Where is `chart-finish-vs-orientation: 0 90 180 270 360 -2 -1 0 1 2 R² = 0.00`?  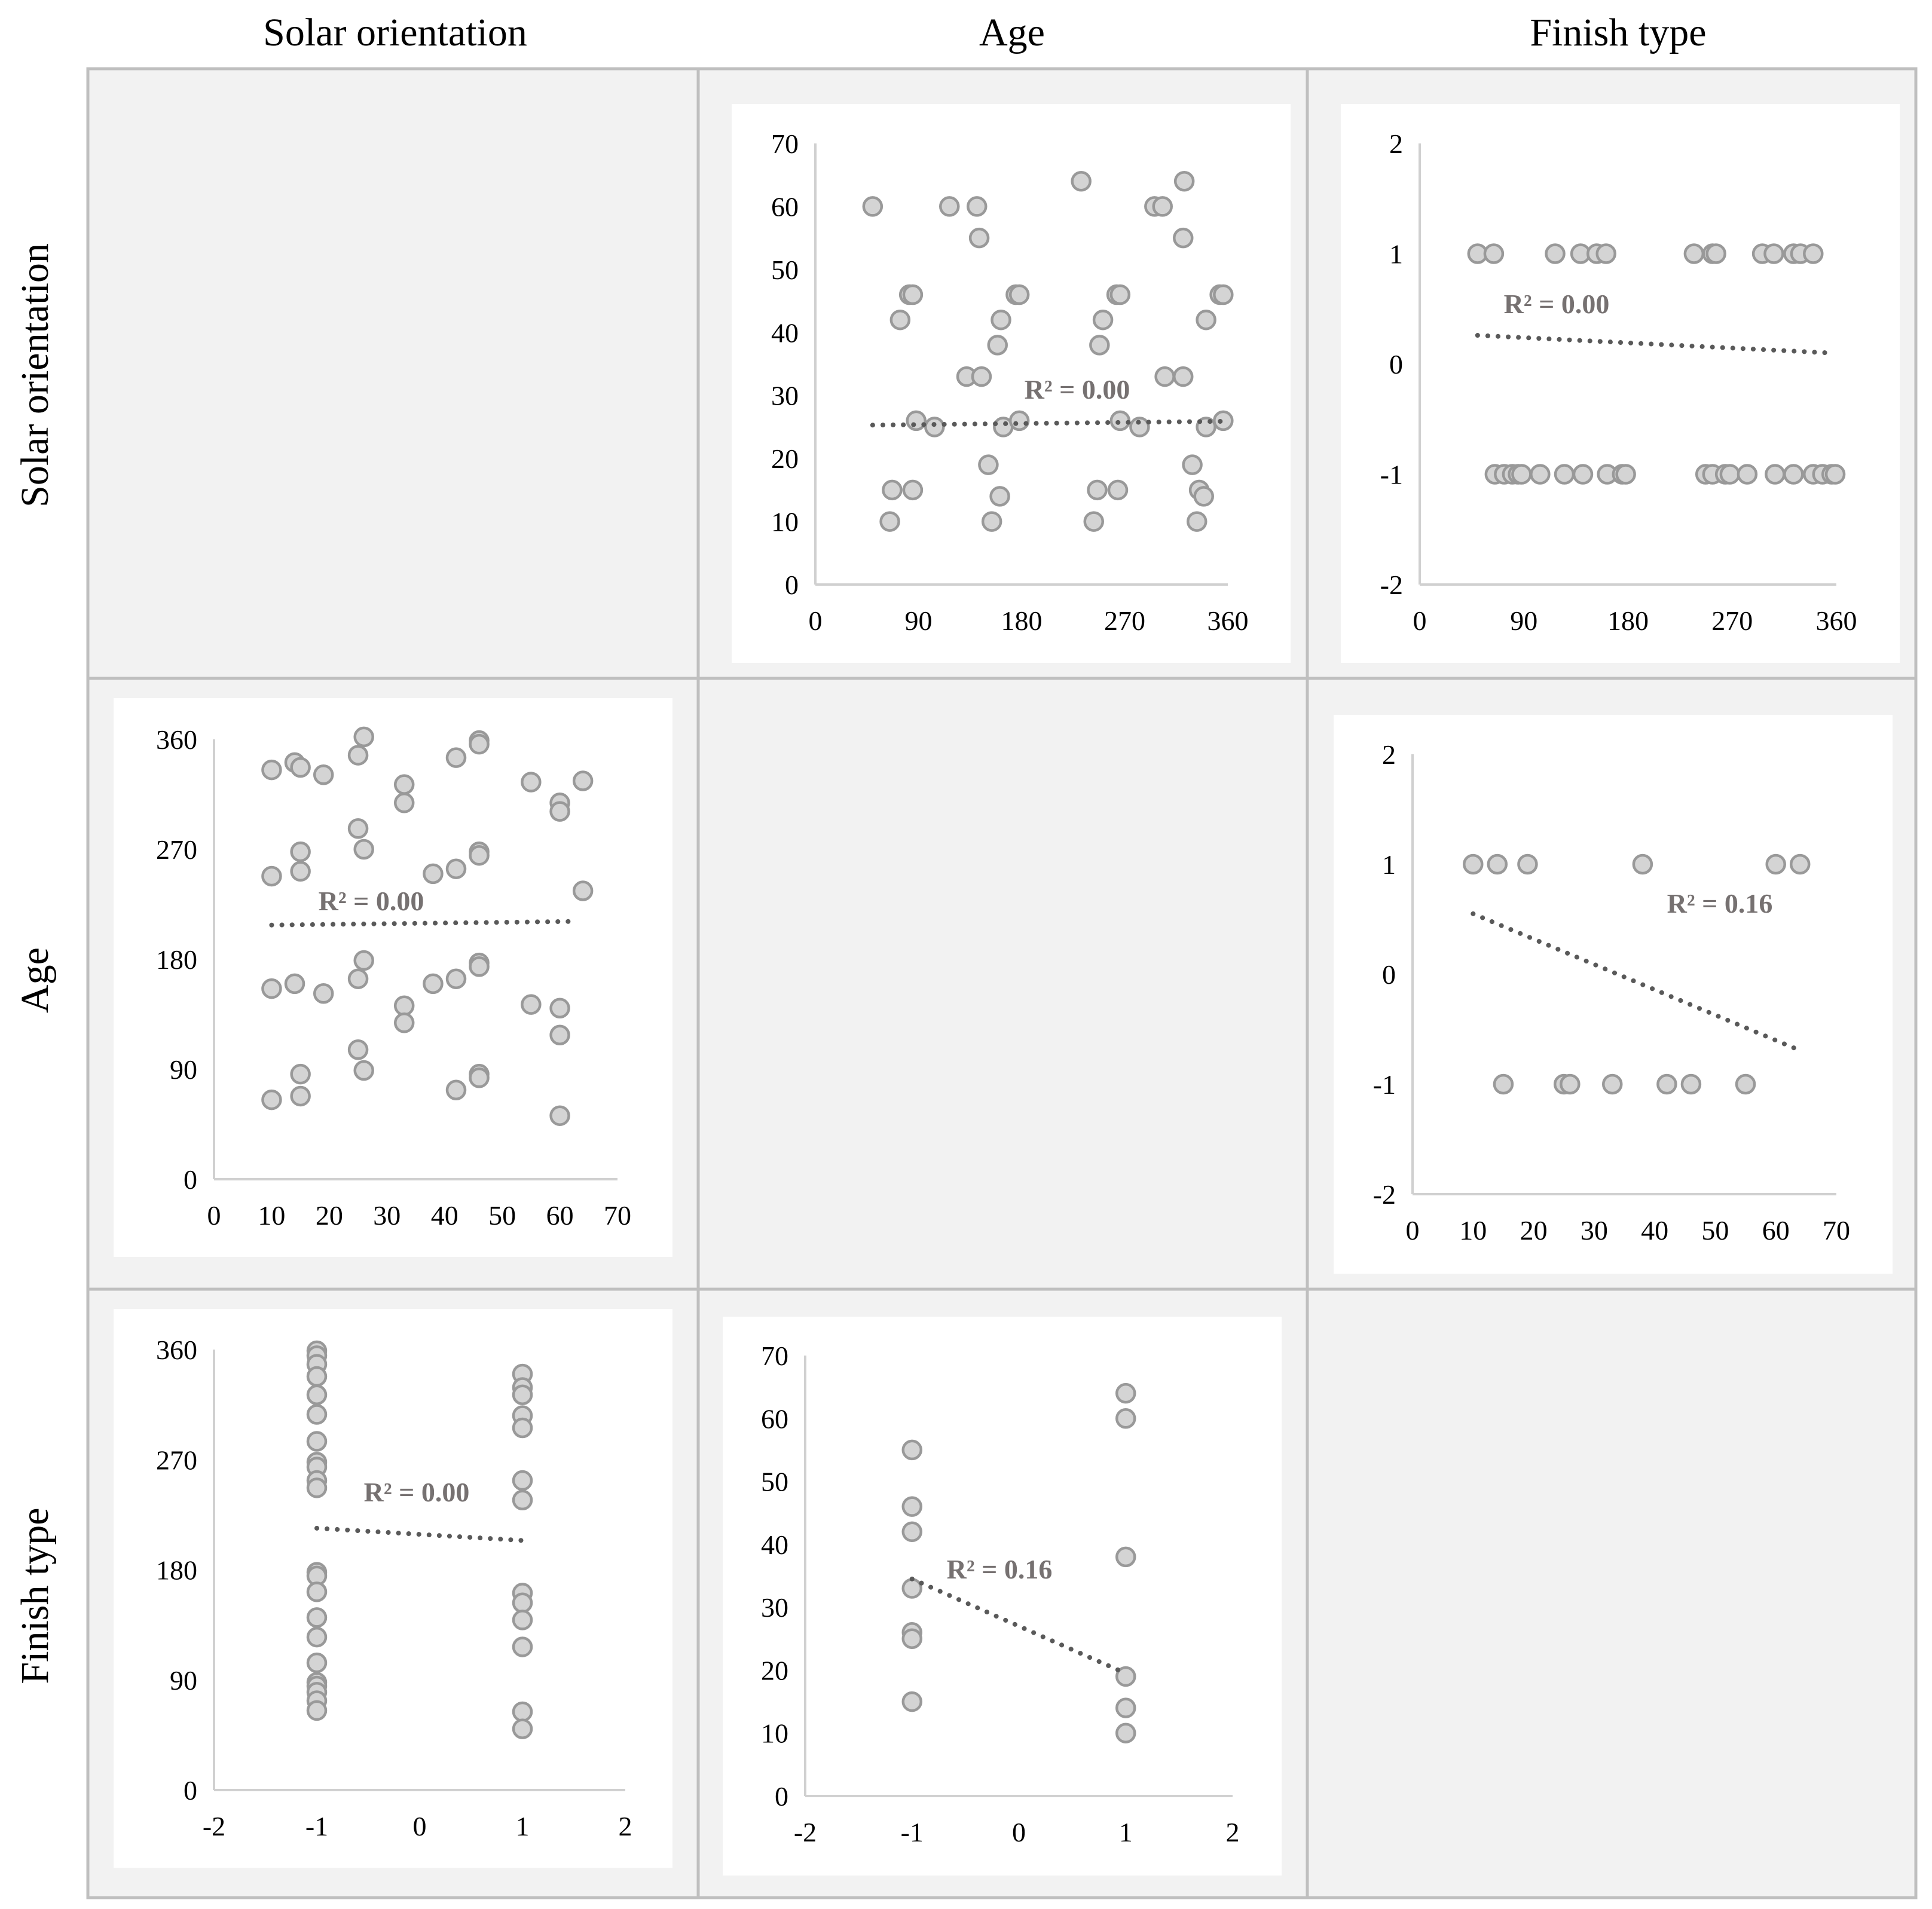 chart-finish-vs-orientation: 0 90 180 270 360 -2 -1 0 1 2 R² = 0.00 is located at coordinates (393, 1588).